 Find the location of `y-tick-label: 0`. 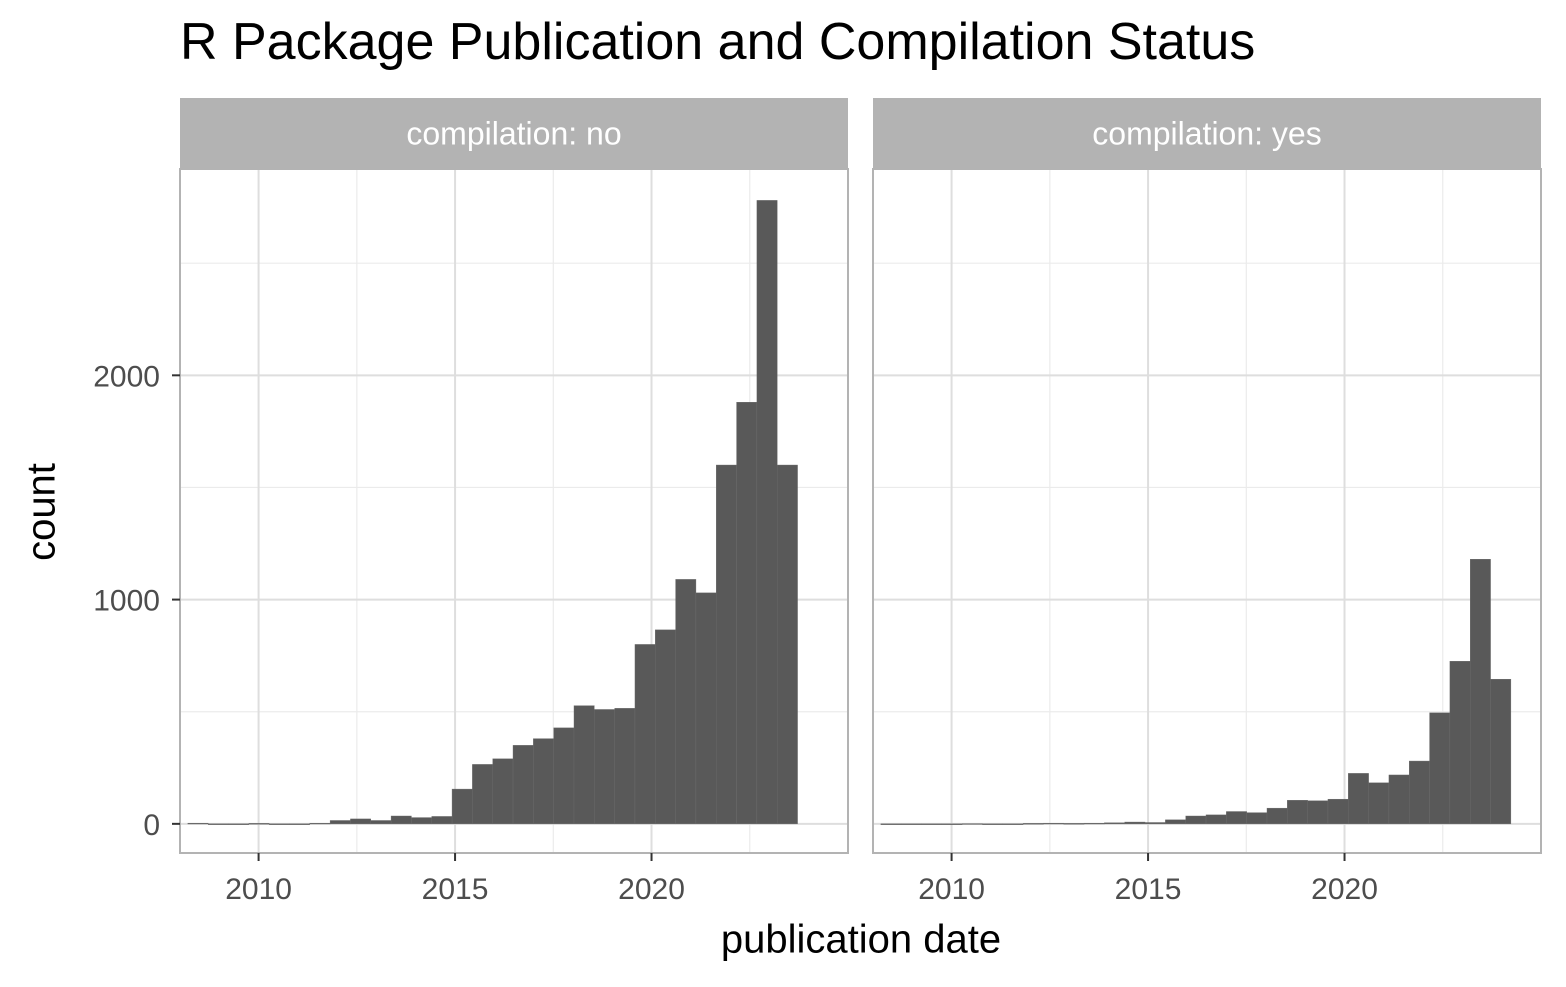

y-tick-label: 0 is located at coordinates (151, 825).